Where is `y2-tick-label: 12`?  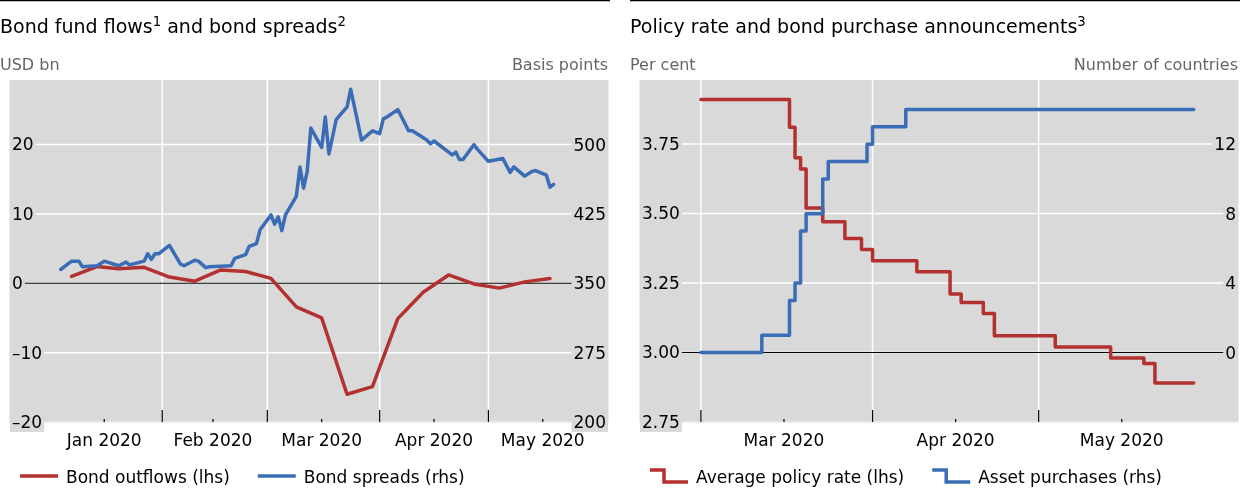
y2-tick-label: 12 is located at coordinates (1225, 144).